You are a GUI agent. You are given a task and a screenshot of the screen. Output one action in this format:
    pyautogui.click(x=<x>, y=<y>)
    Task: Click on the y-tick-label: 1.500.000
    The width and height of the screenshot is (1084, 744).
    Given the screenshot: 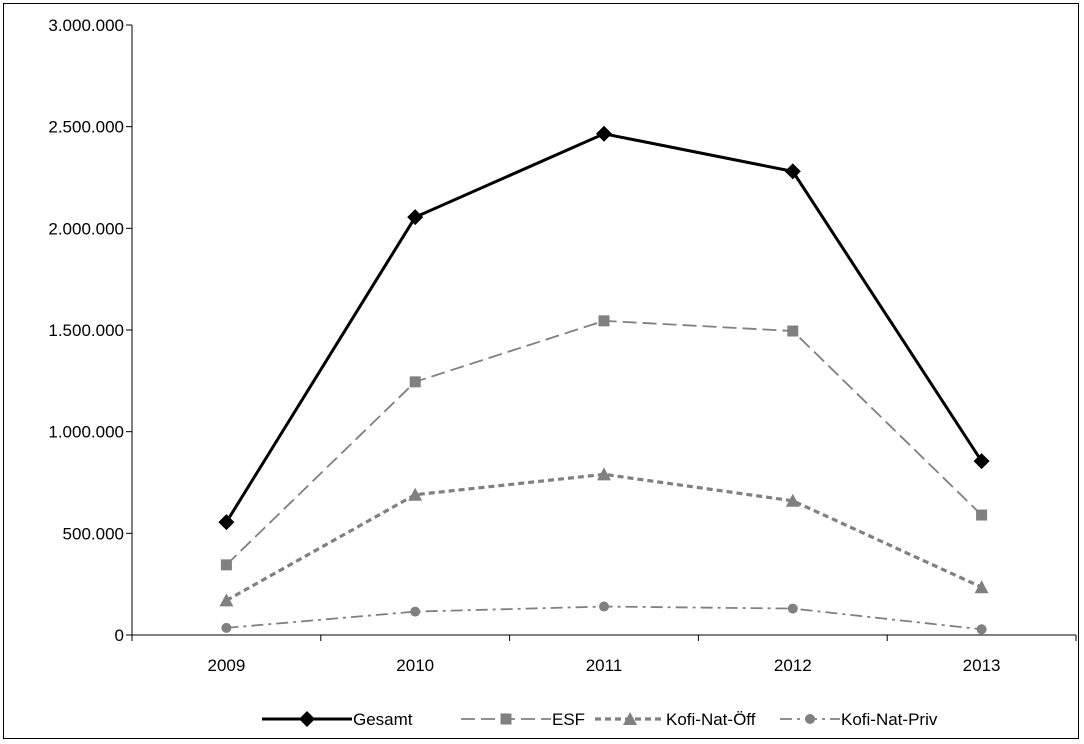 What is the action you would take?
    pyautogui.click(x=86, y=330)
    